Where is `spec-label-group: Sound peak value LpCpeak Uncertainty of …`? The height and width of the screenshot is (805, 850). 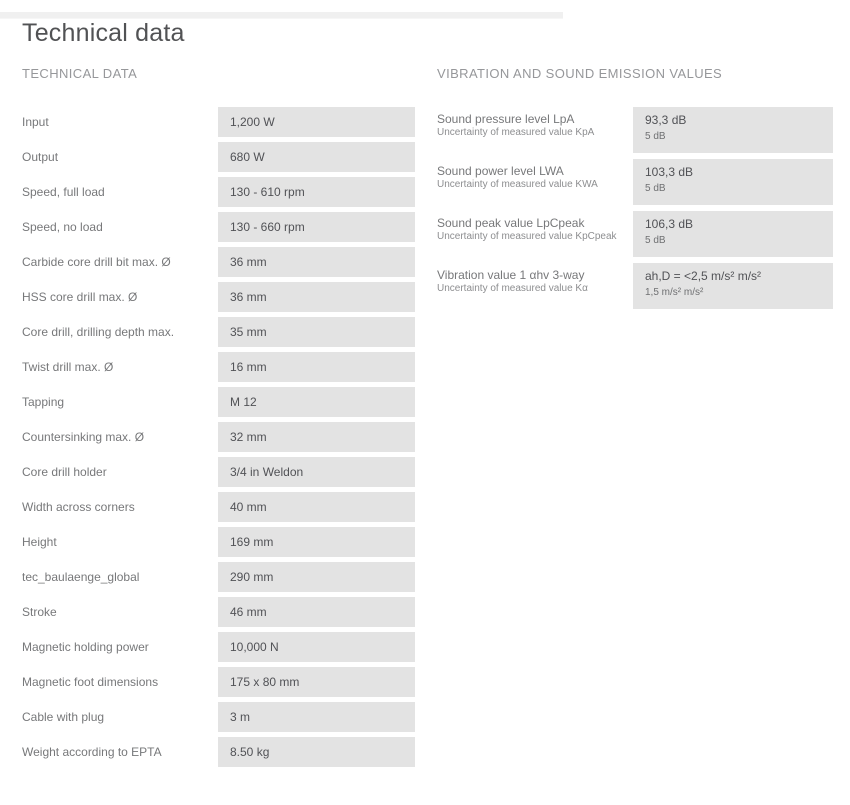 spec-label-group: Sound peak value LpCpeak Uncertainty of … is located at coordinates (535, 234).